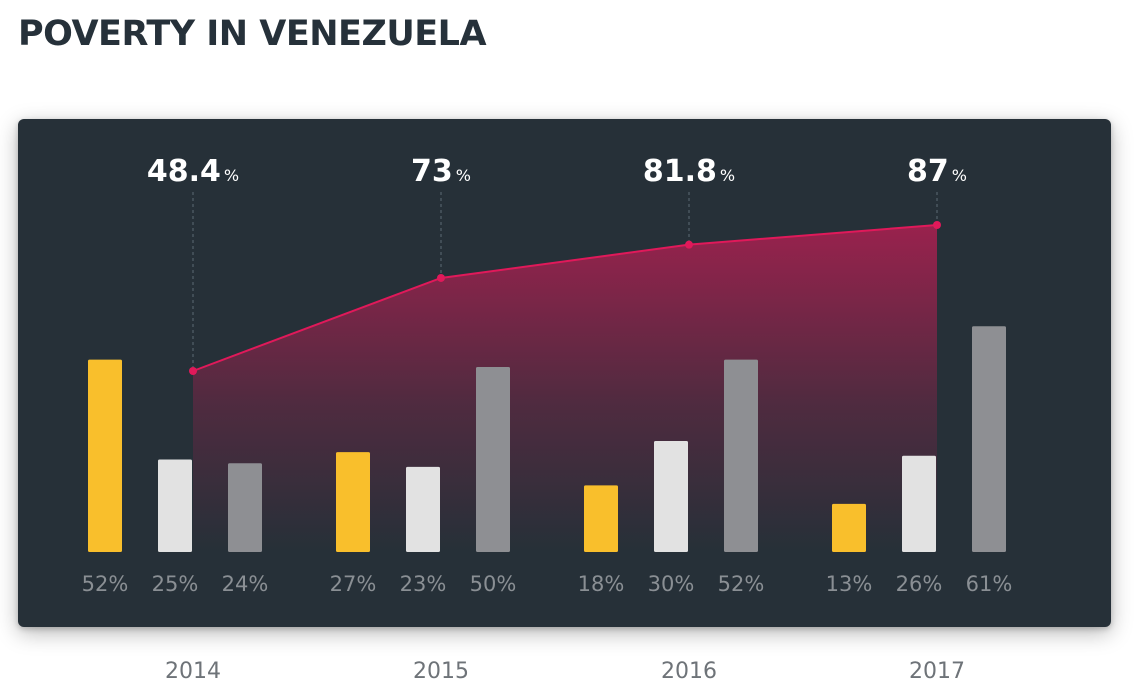 The image size is (1142, 693). Describe the element at coordinates (741, 455) in the screenshot. I see `bar-2016-dark-gray` at that location.